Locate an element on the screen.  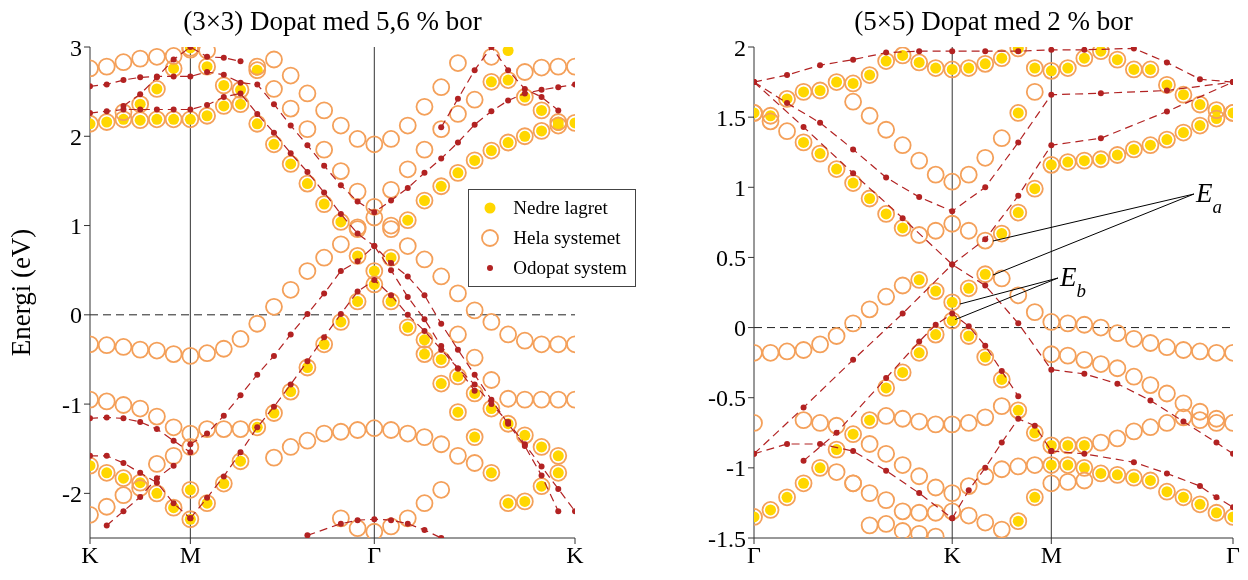
y-tick-label: 3 is located at coordinates (76, 47).